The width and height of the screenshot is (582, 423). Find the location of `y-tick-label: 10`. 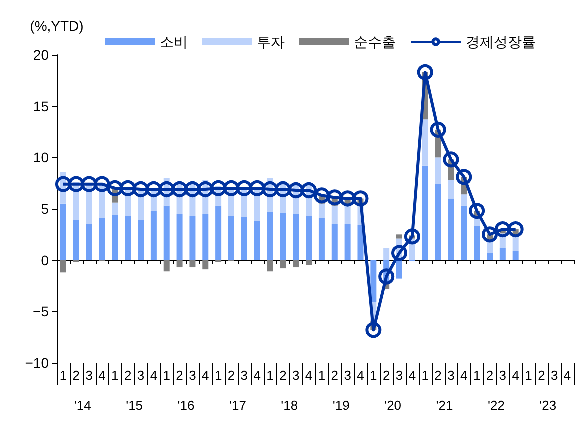

y-tick-label: 10 is located at coordinates (41, 158).